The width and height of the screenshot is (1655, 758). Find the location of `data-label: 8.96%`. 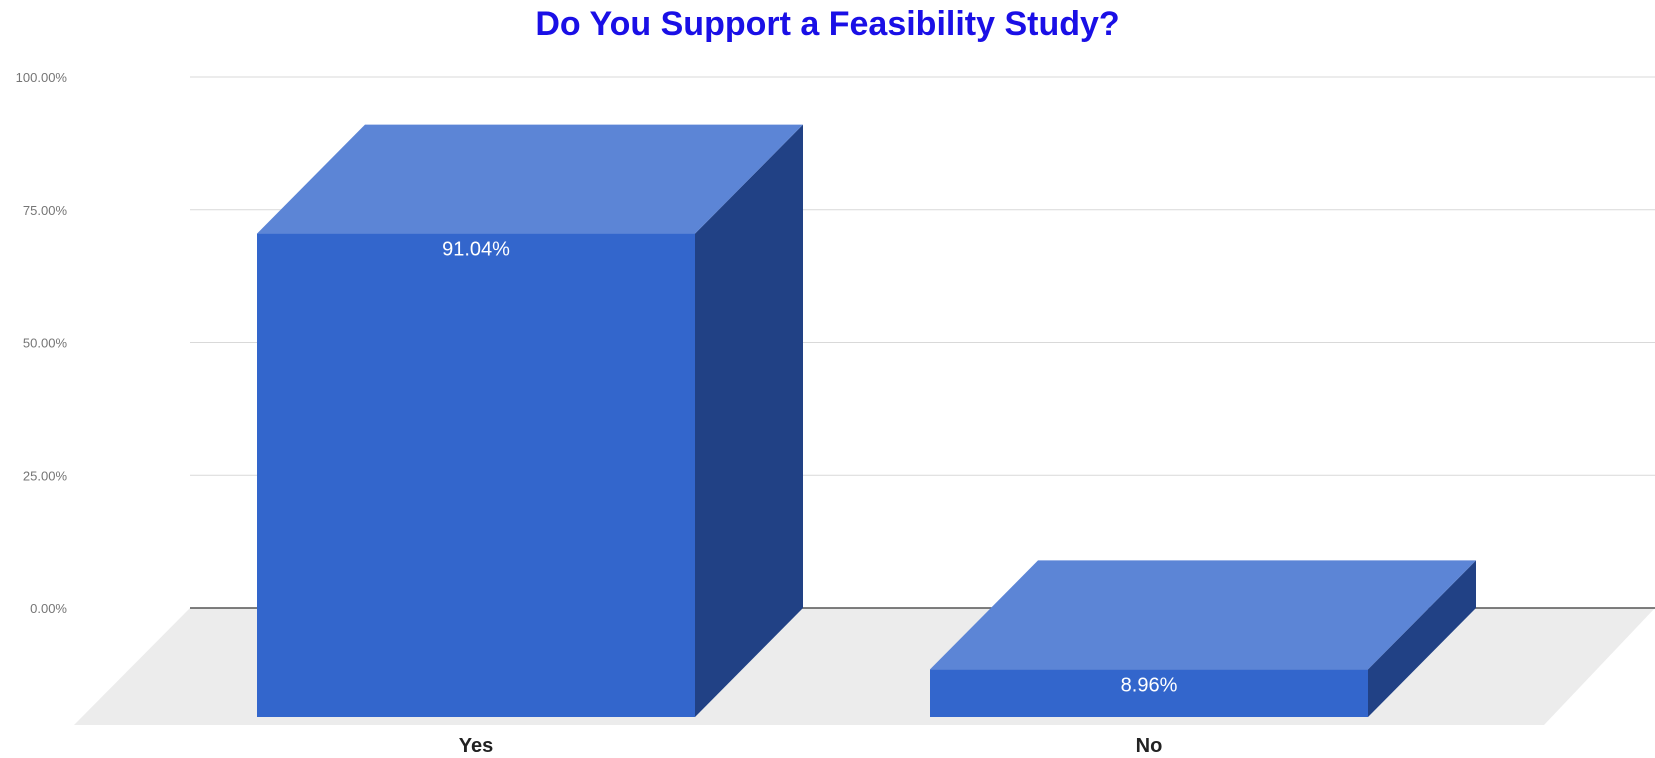

data-label: 8.96% is located at coordinates (1149, 685).